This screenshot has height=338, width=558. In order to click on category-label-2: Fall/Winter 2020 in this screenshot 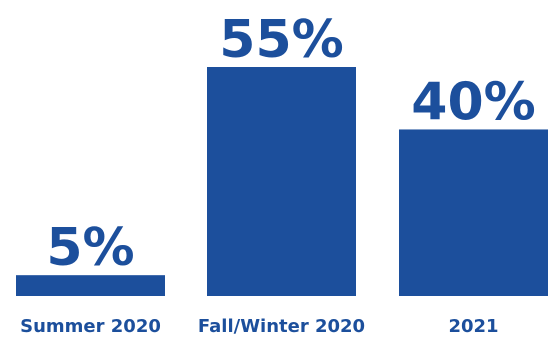, I will do `click(281, 326)`.